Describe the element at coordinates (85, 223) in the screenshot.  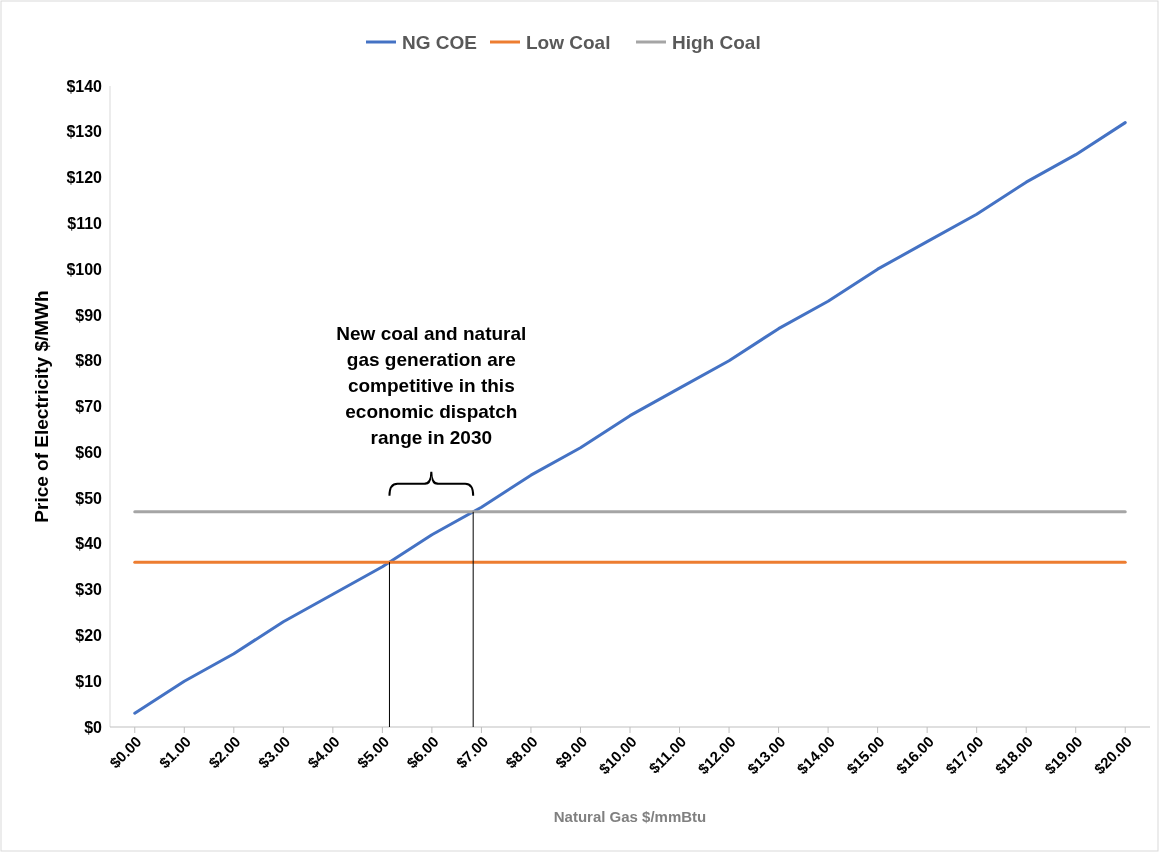
I see `y-tick-label: $110` at that location.